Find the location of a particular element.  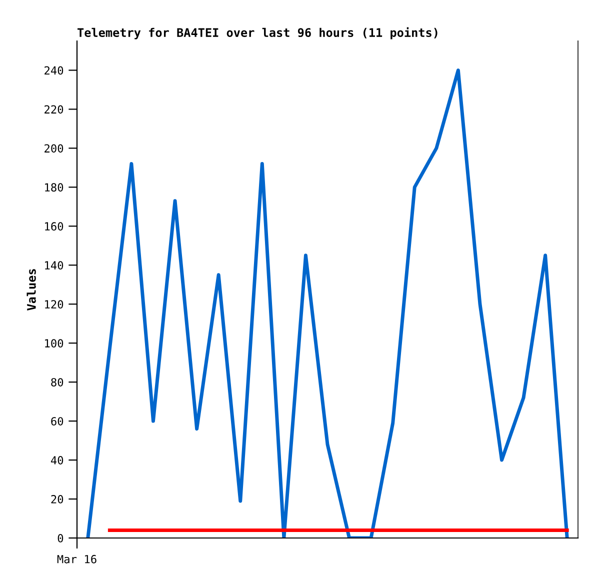

y-tick-label: 80 is located at coordinates (57, 382).